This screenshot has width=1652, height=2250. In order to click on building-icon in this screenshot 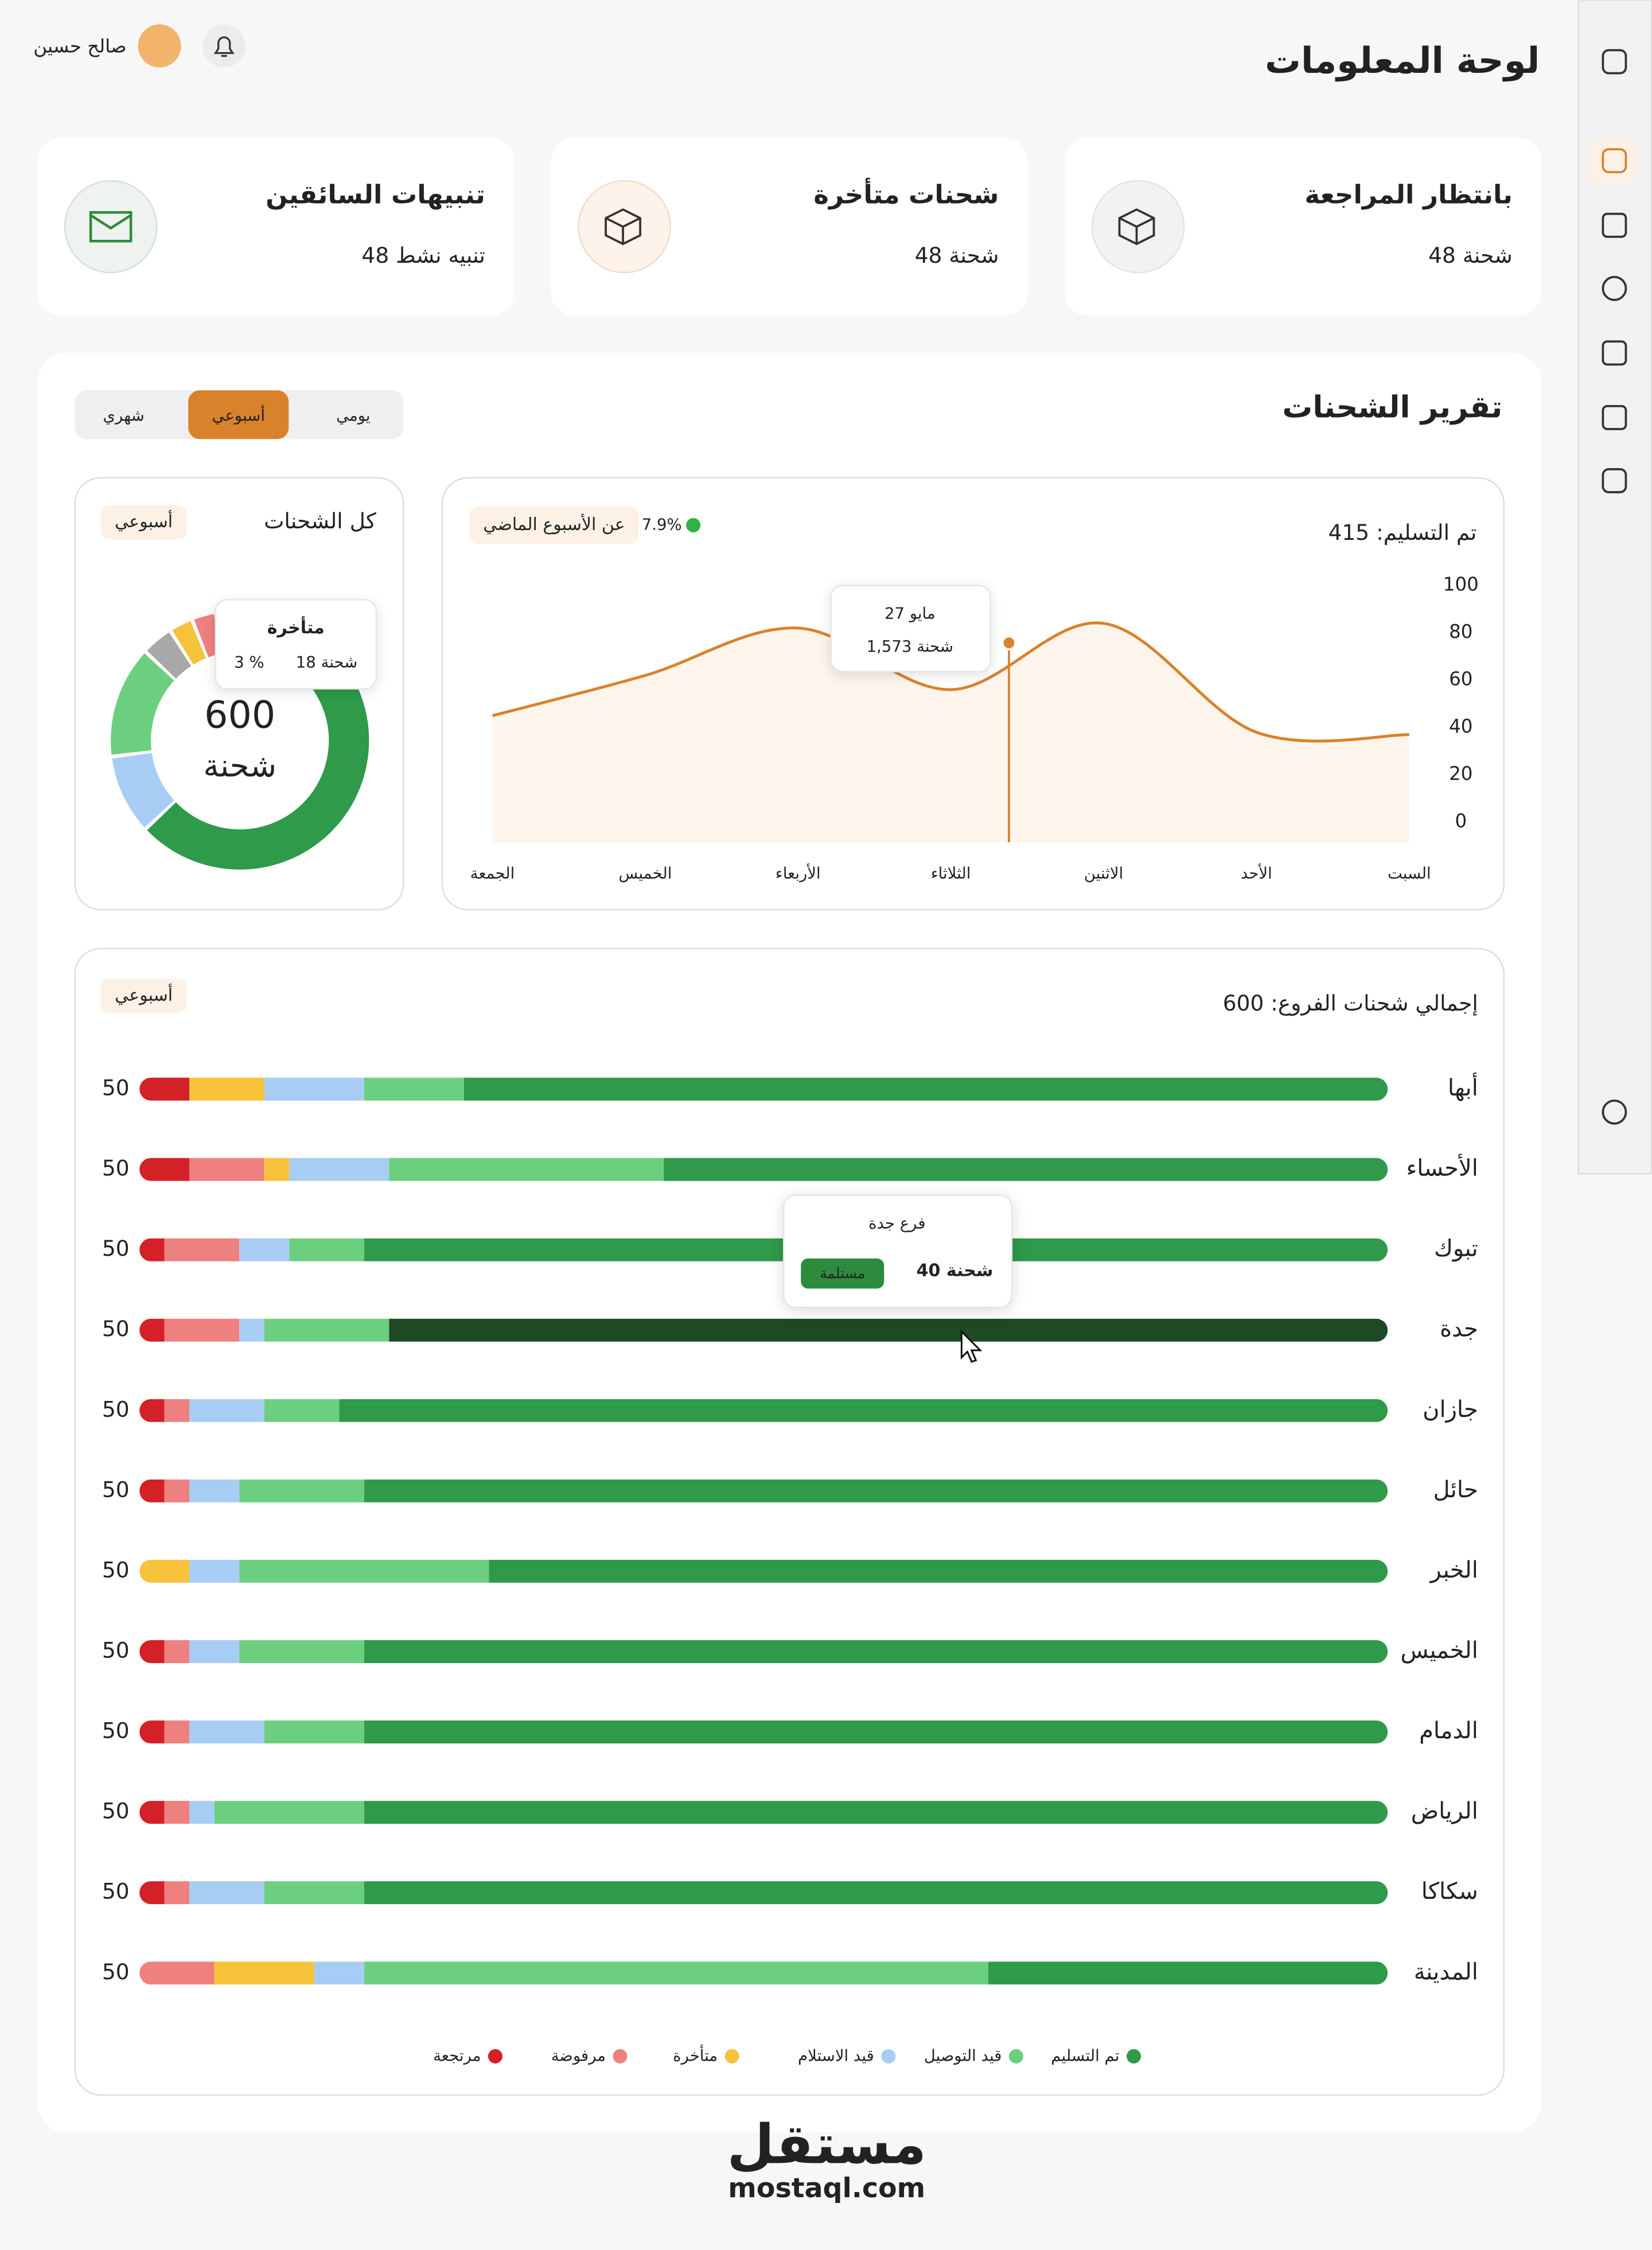, I will do `click(1614, 417)`.